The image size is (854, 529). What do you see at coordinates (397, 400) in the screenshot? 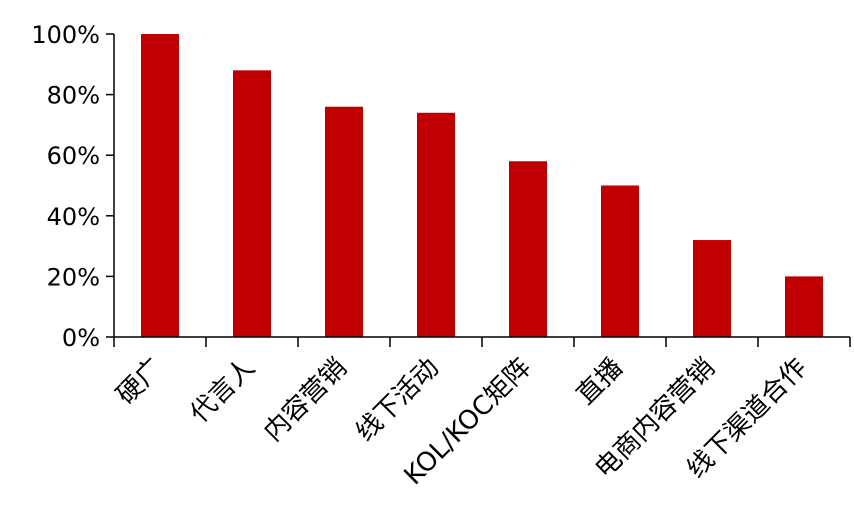
I see `x-category-label: 线下活动` at bounding box center [397, 400].